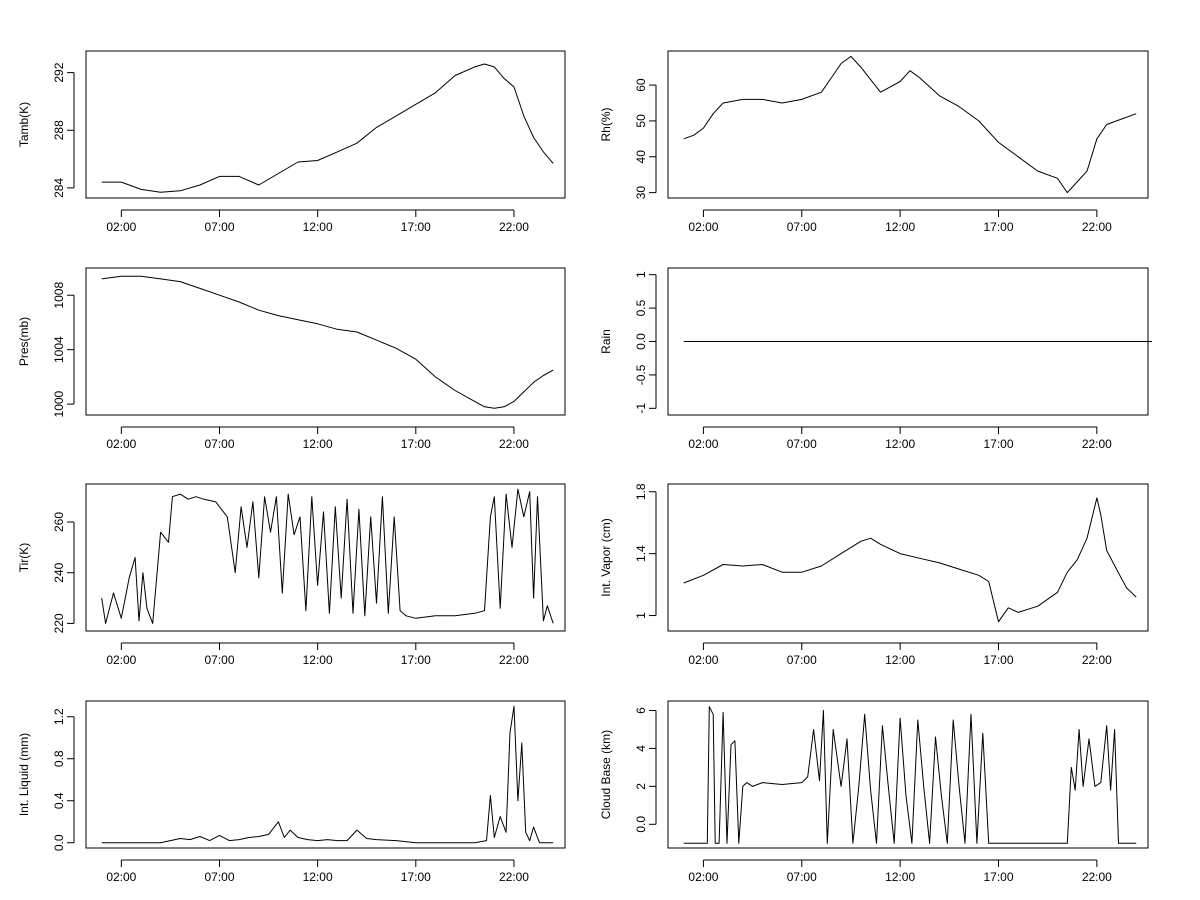 This screenshot has width=1200, height=900. Describe the element at coordinates (59, 758) in the screenshot. I see `y-tick-label: 0.8` at that location.